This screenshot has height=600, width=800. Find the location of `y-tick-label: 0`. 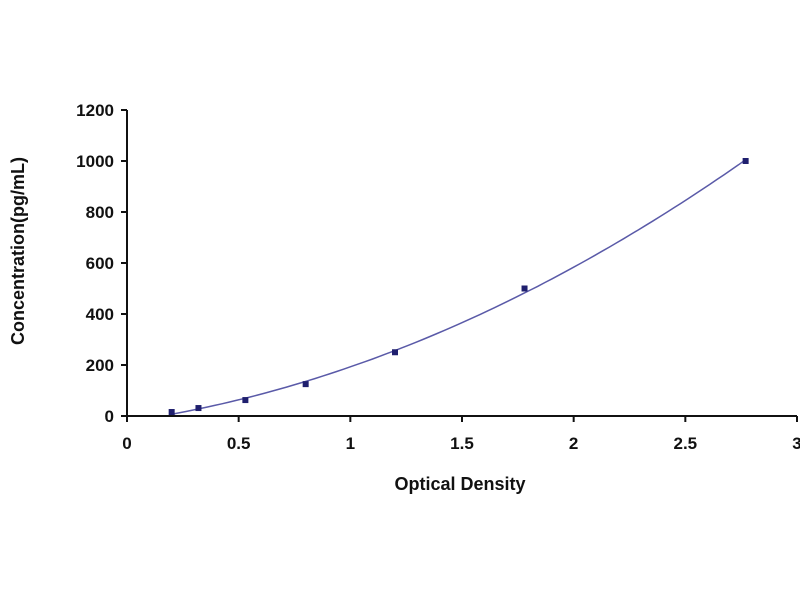

y-tick-label: 0 is located at coordinates (109, 416).